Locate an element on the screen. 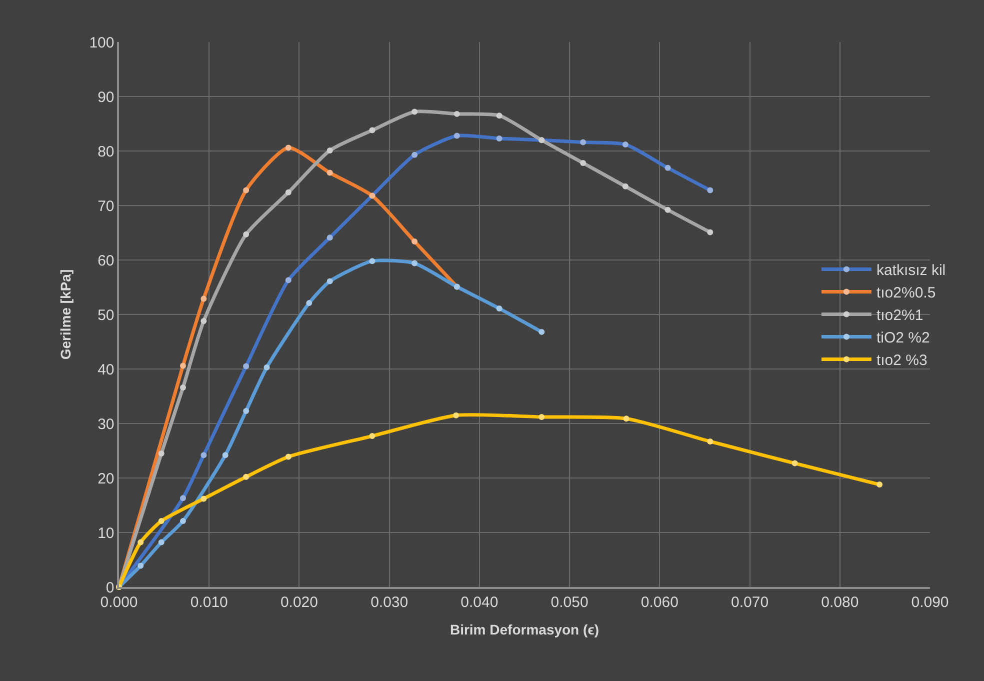 The height and width of the screenshot is (681, 984). legend-label: tıo2%0.5 is located at coordinates (906, 293).